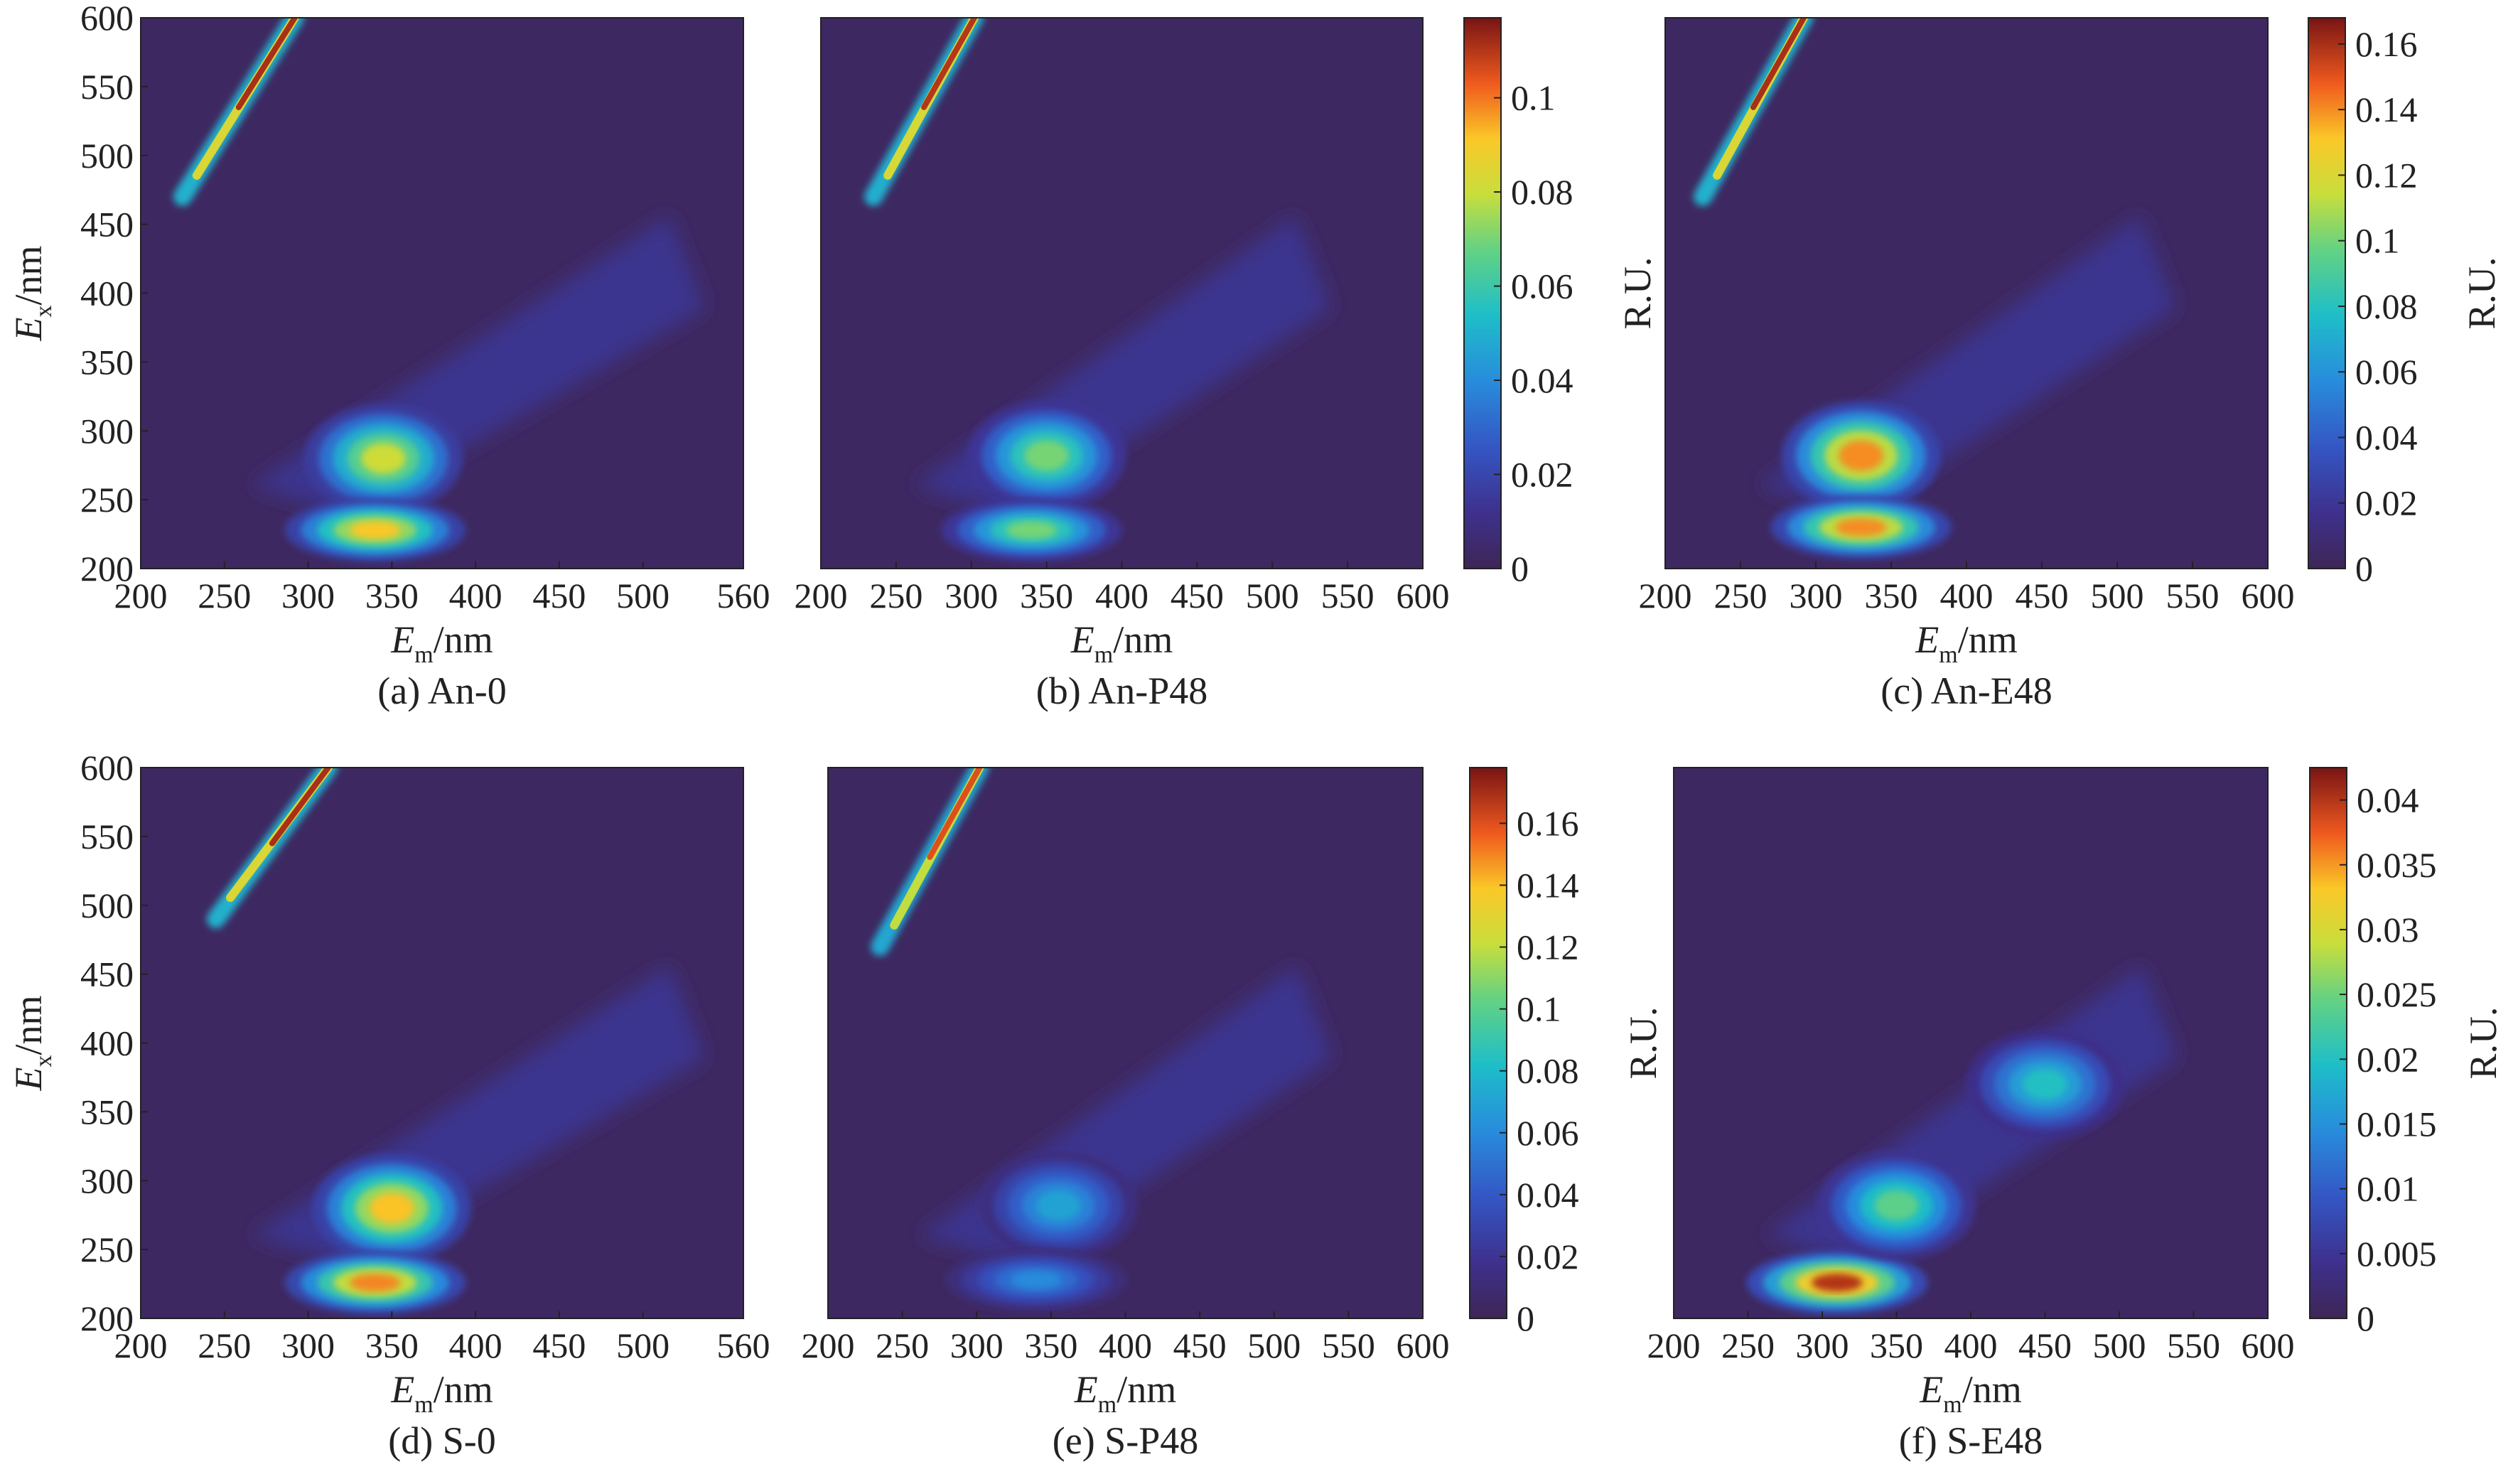 The width and height of the screenshot is (2518, 1484). Describe the element at coordinates (2365, 1318) in the screenshot. I see `colorbar-tick-label: 0` at that location.